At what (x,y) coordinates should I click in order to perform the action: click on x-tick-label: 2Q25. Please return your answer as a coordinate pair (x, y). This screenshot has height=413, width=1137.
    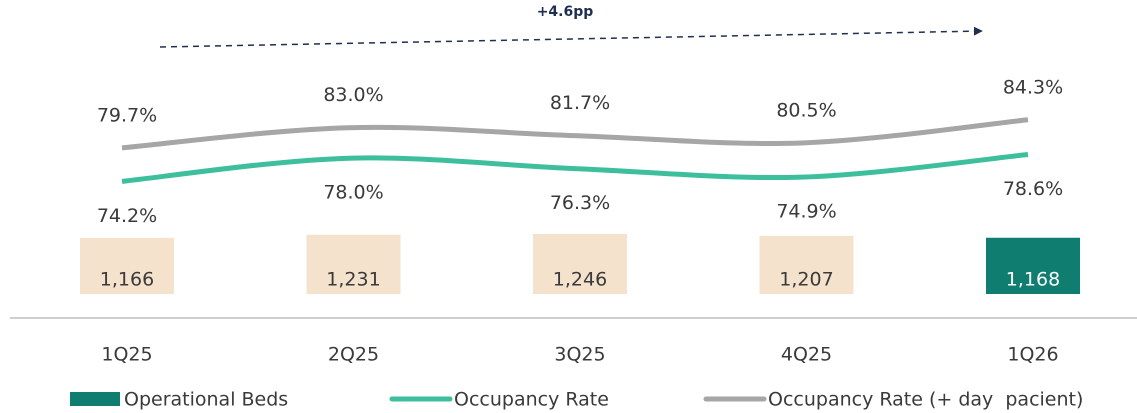
    Looking at the image, I should click on (353, 355).